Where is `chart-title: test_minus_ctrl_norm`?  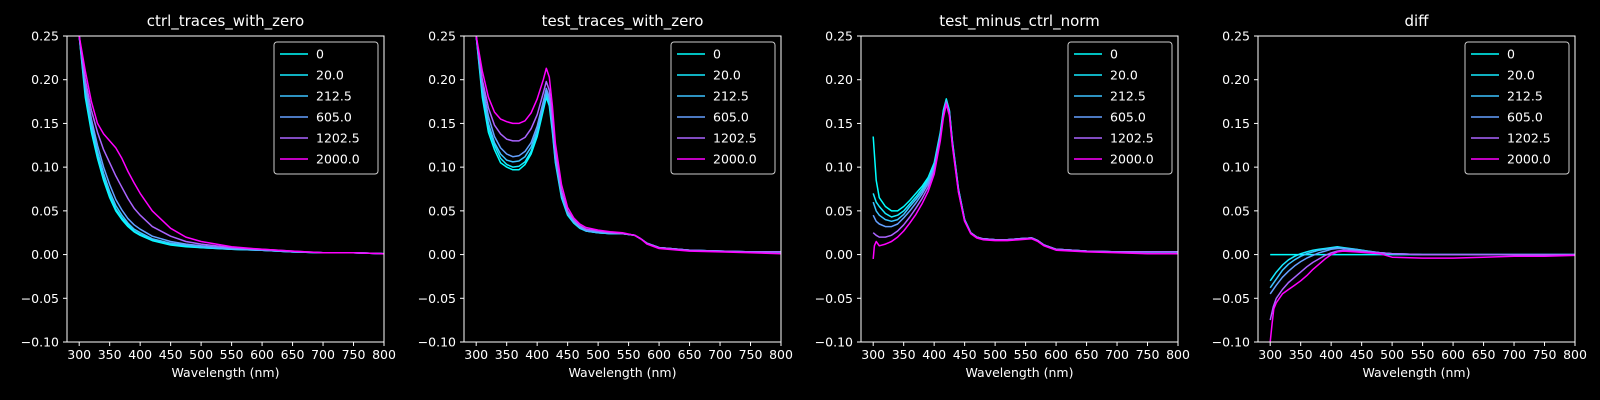
chart-title: test_minus_ctrl_norm is located at coordinates (1019, 21).